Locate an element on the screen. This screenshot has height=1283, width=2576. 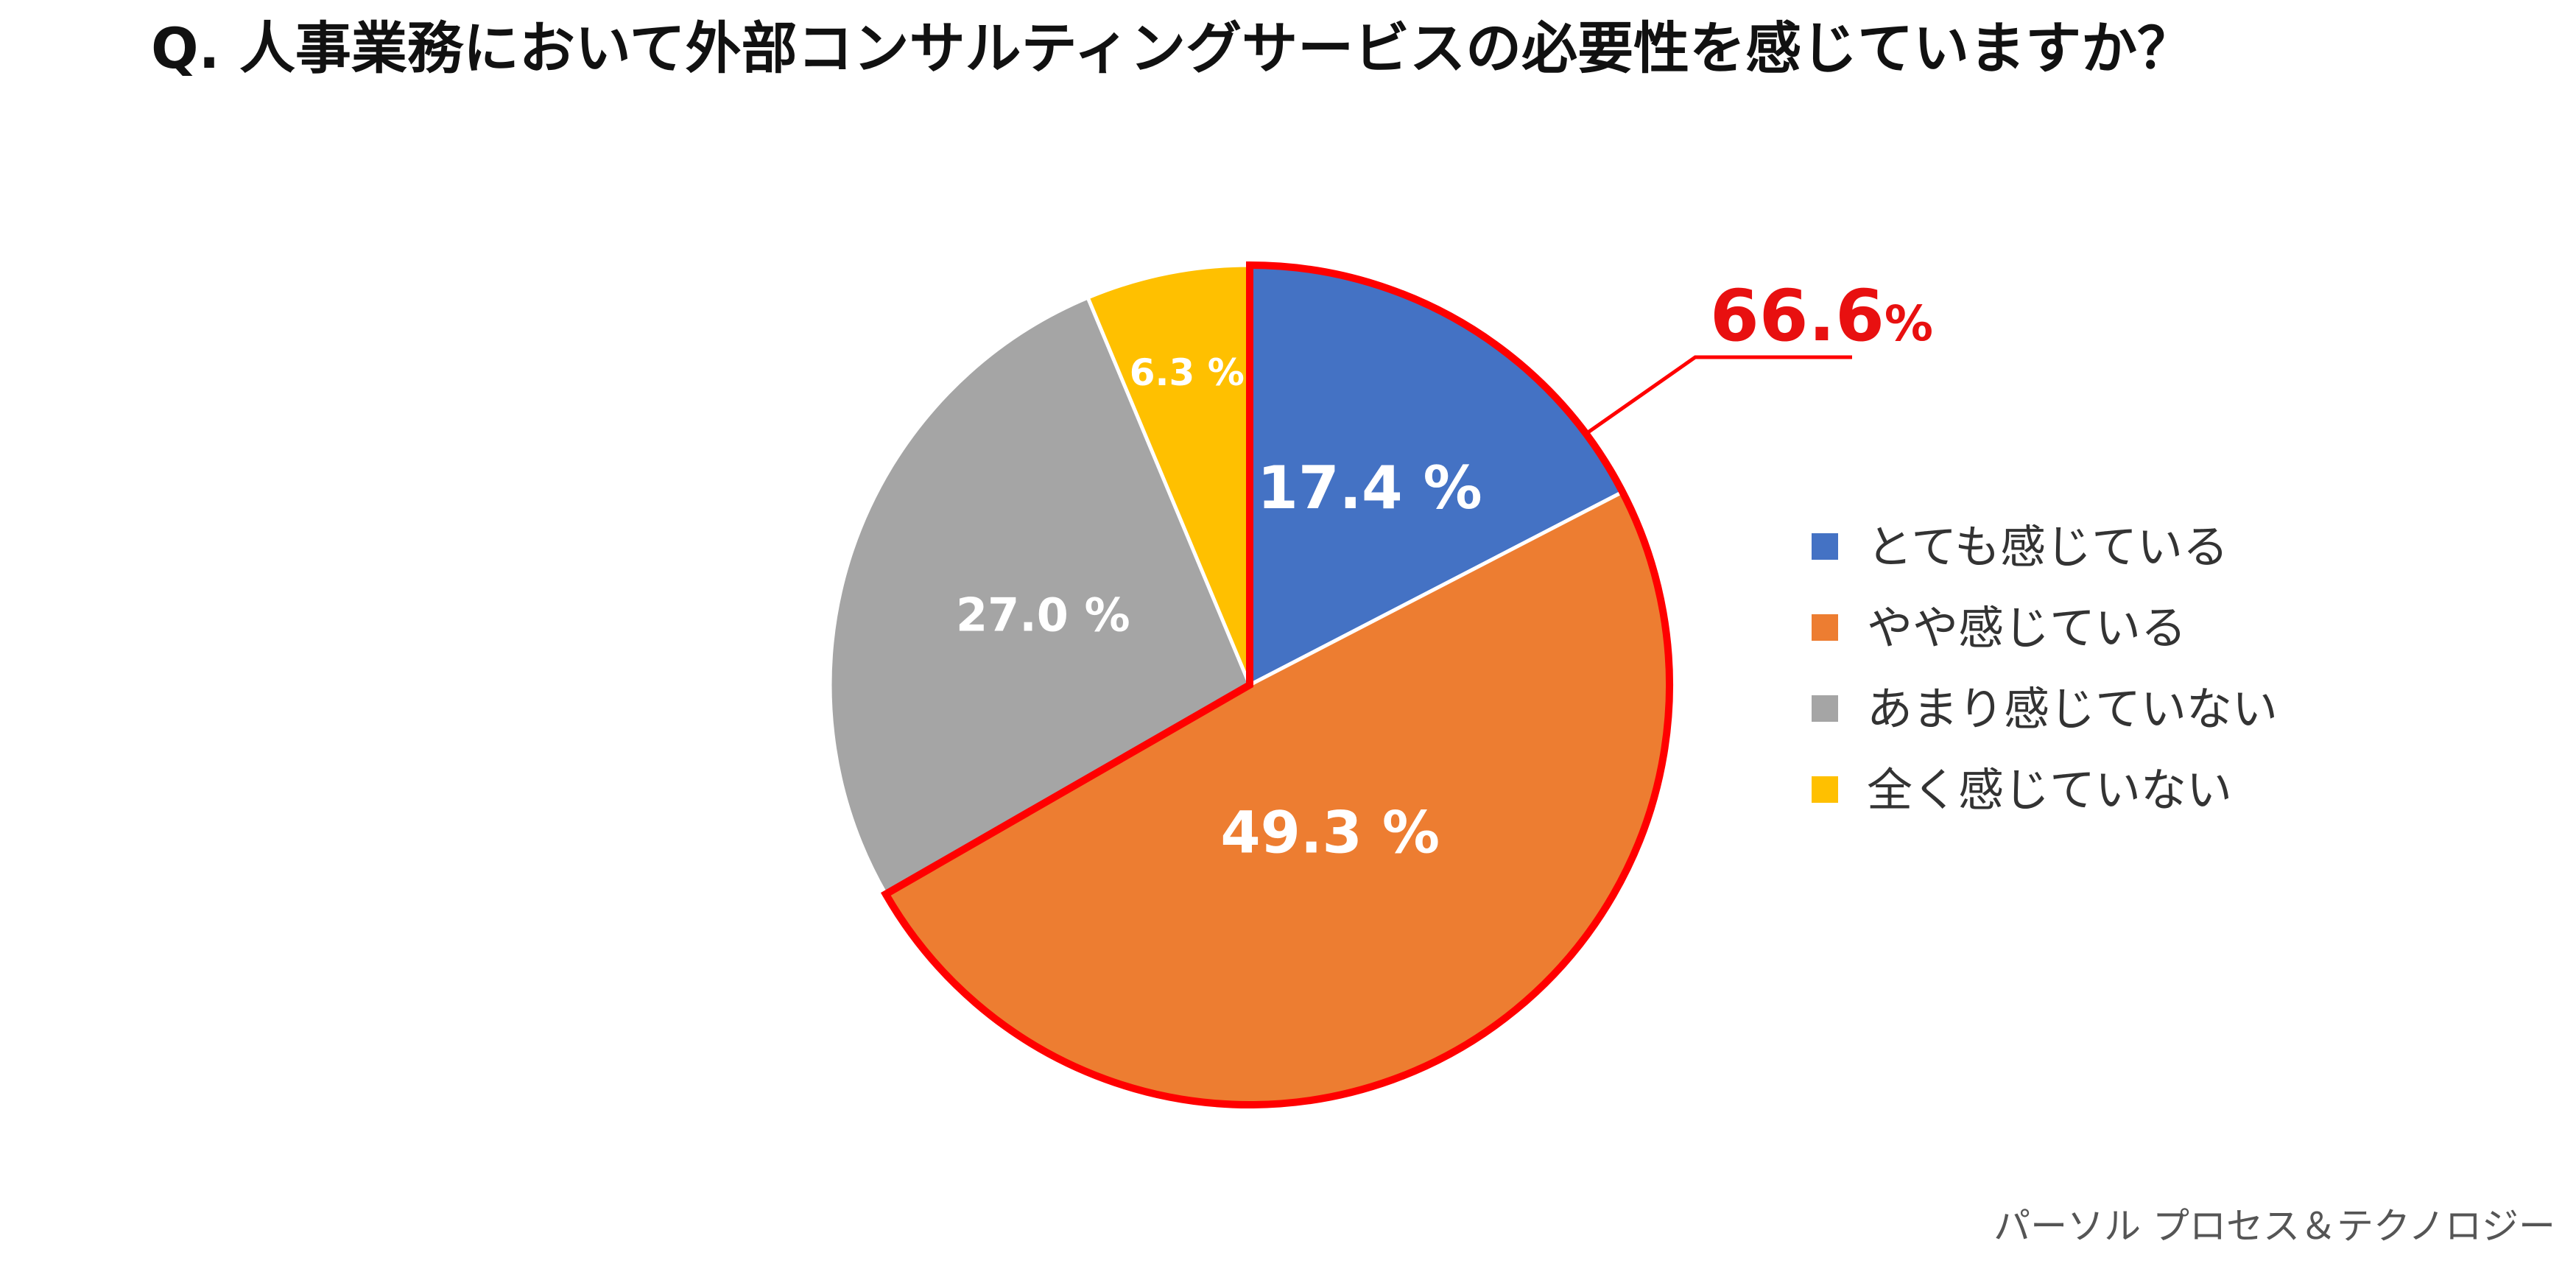
callout-value: 66.6% is located at coordinates (1821, 316).